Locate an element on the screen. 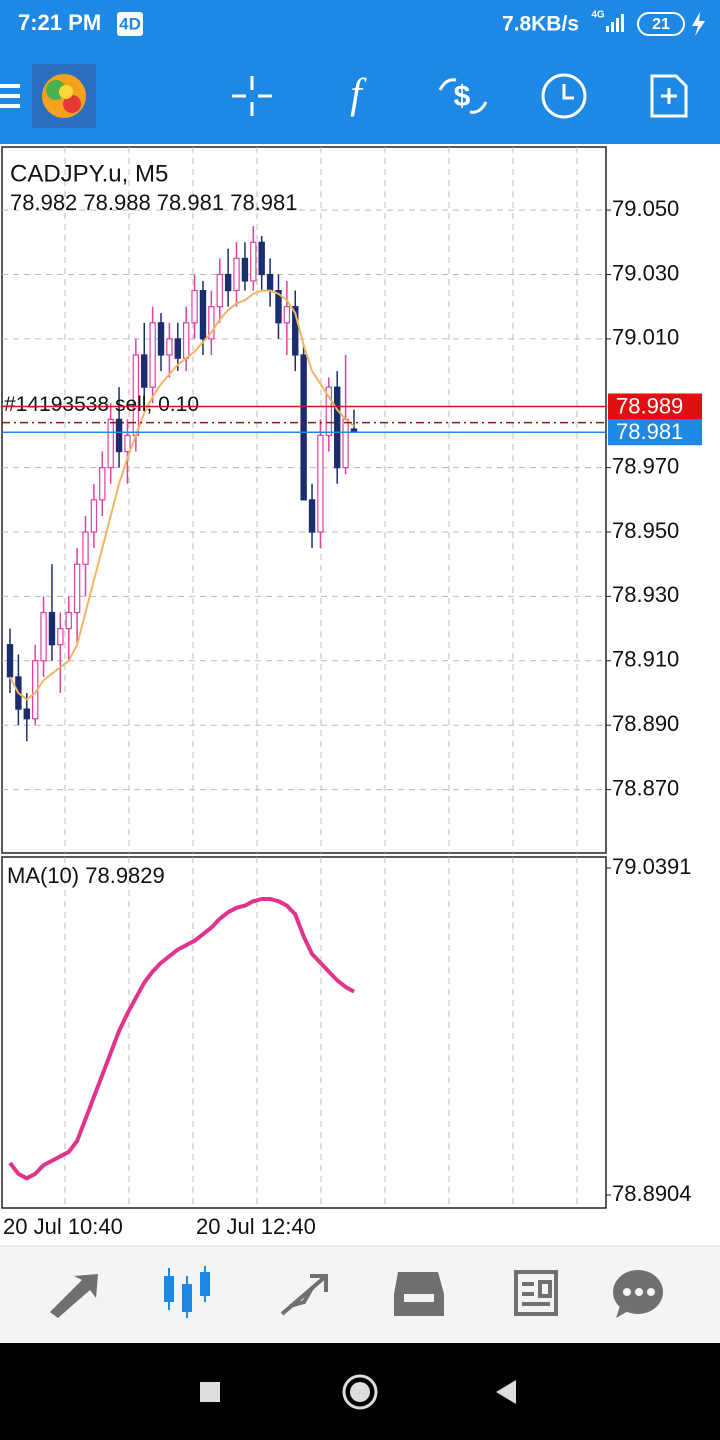  trade-tab is located at coordinates (304, 1295).